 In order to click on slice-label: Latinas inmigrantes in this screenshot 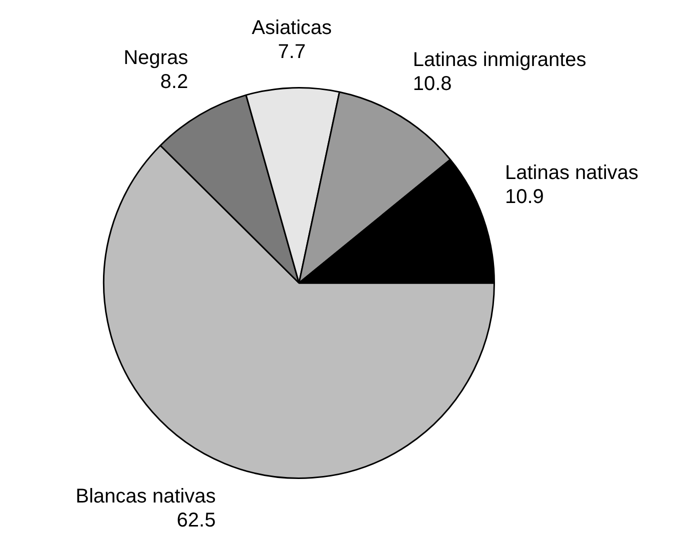, I will do `click(499, 59)`.